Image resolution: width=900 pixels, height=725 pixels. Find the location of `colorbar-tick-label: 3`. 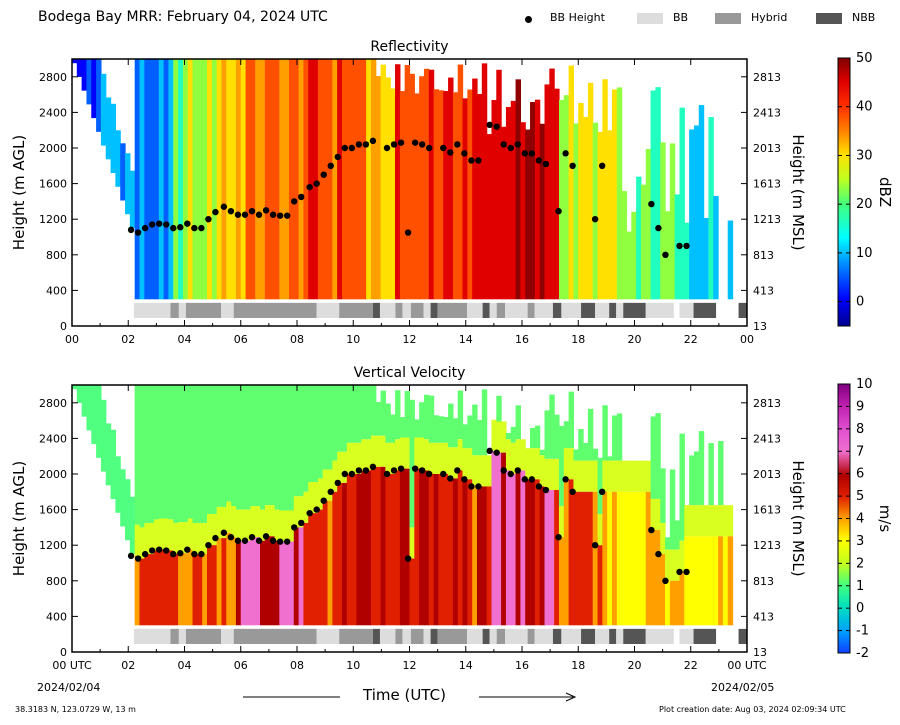

colorbar-tick-label: 3 is located at coordinates (860, 541).